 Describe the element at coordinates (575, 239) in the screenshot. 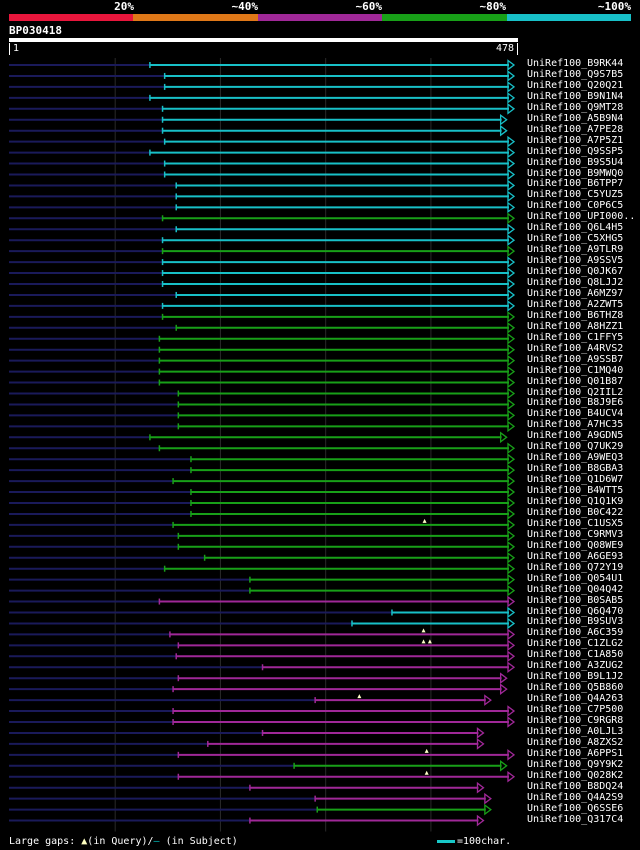

I see `hit-label: UniRef100_C5XHG5` at that location.